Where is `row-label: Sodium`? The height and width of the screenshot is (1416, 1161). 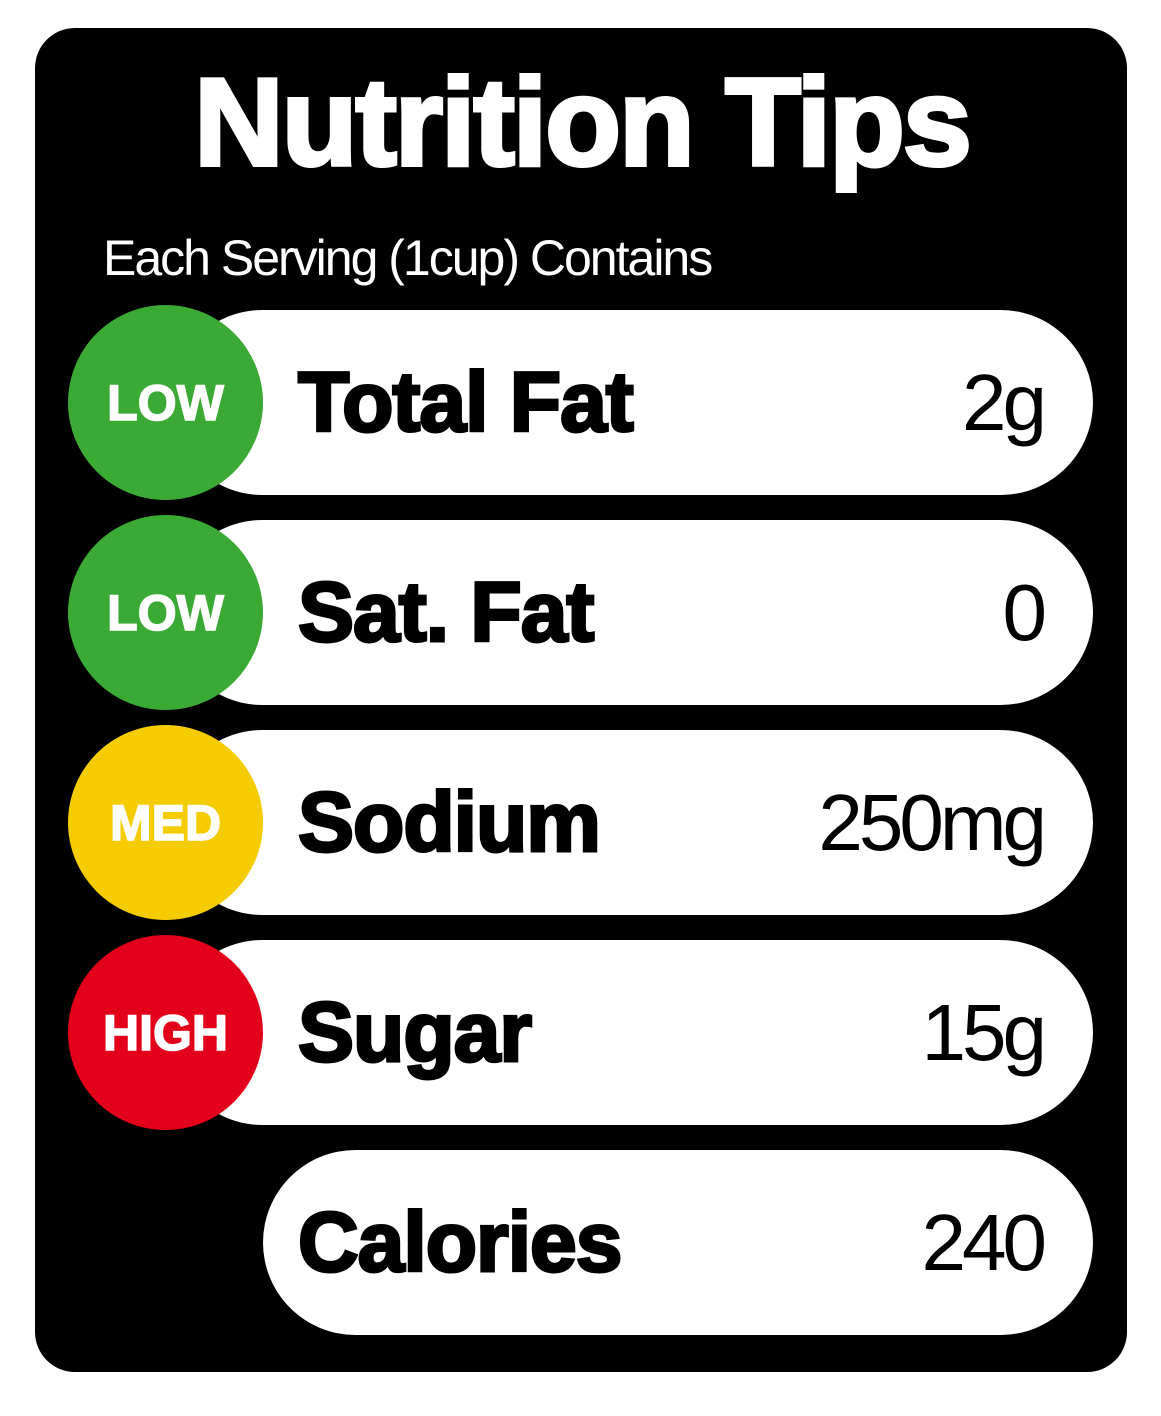
row-label: Sodium is located at coordinates (450, 822).